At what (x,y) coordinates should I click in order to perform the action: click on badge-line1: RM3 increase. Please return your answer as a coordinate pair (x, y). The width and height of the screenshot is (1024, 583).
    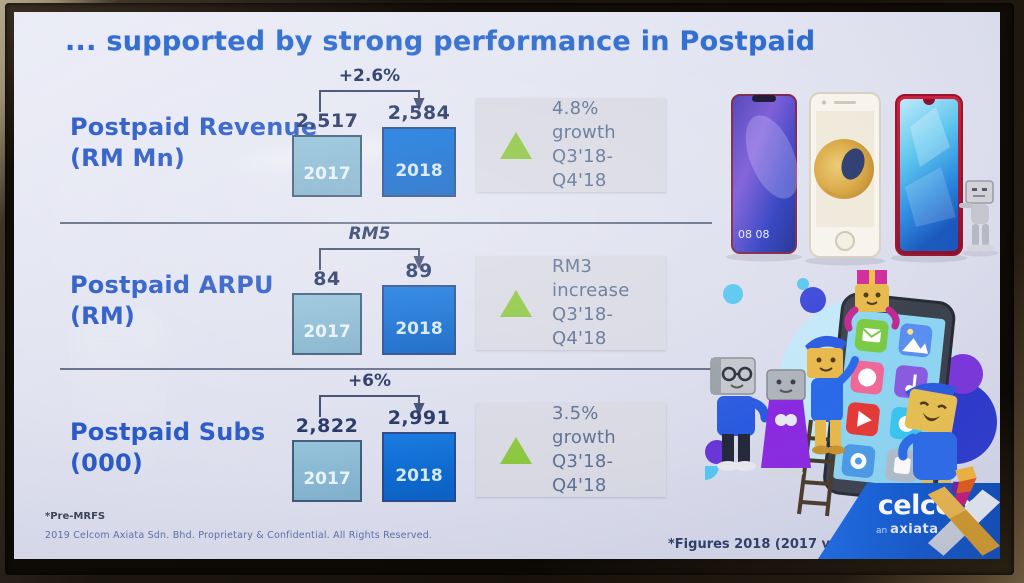
    Looking at the image, I should click on (591, 278).